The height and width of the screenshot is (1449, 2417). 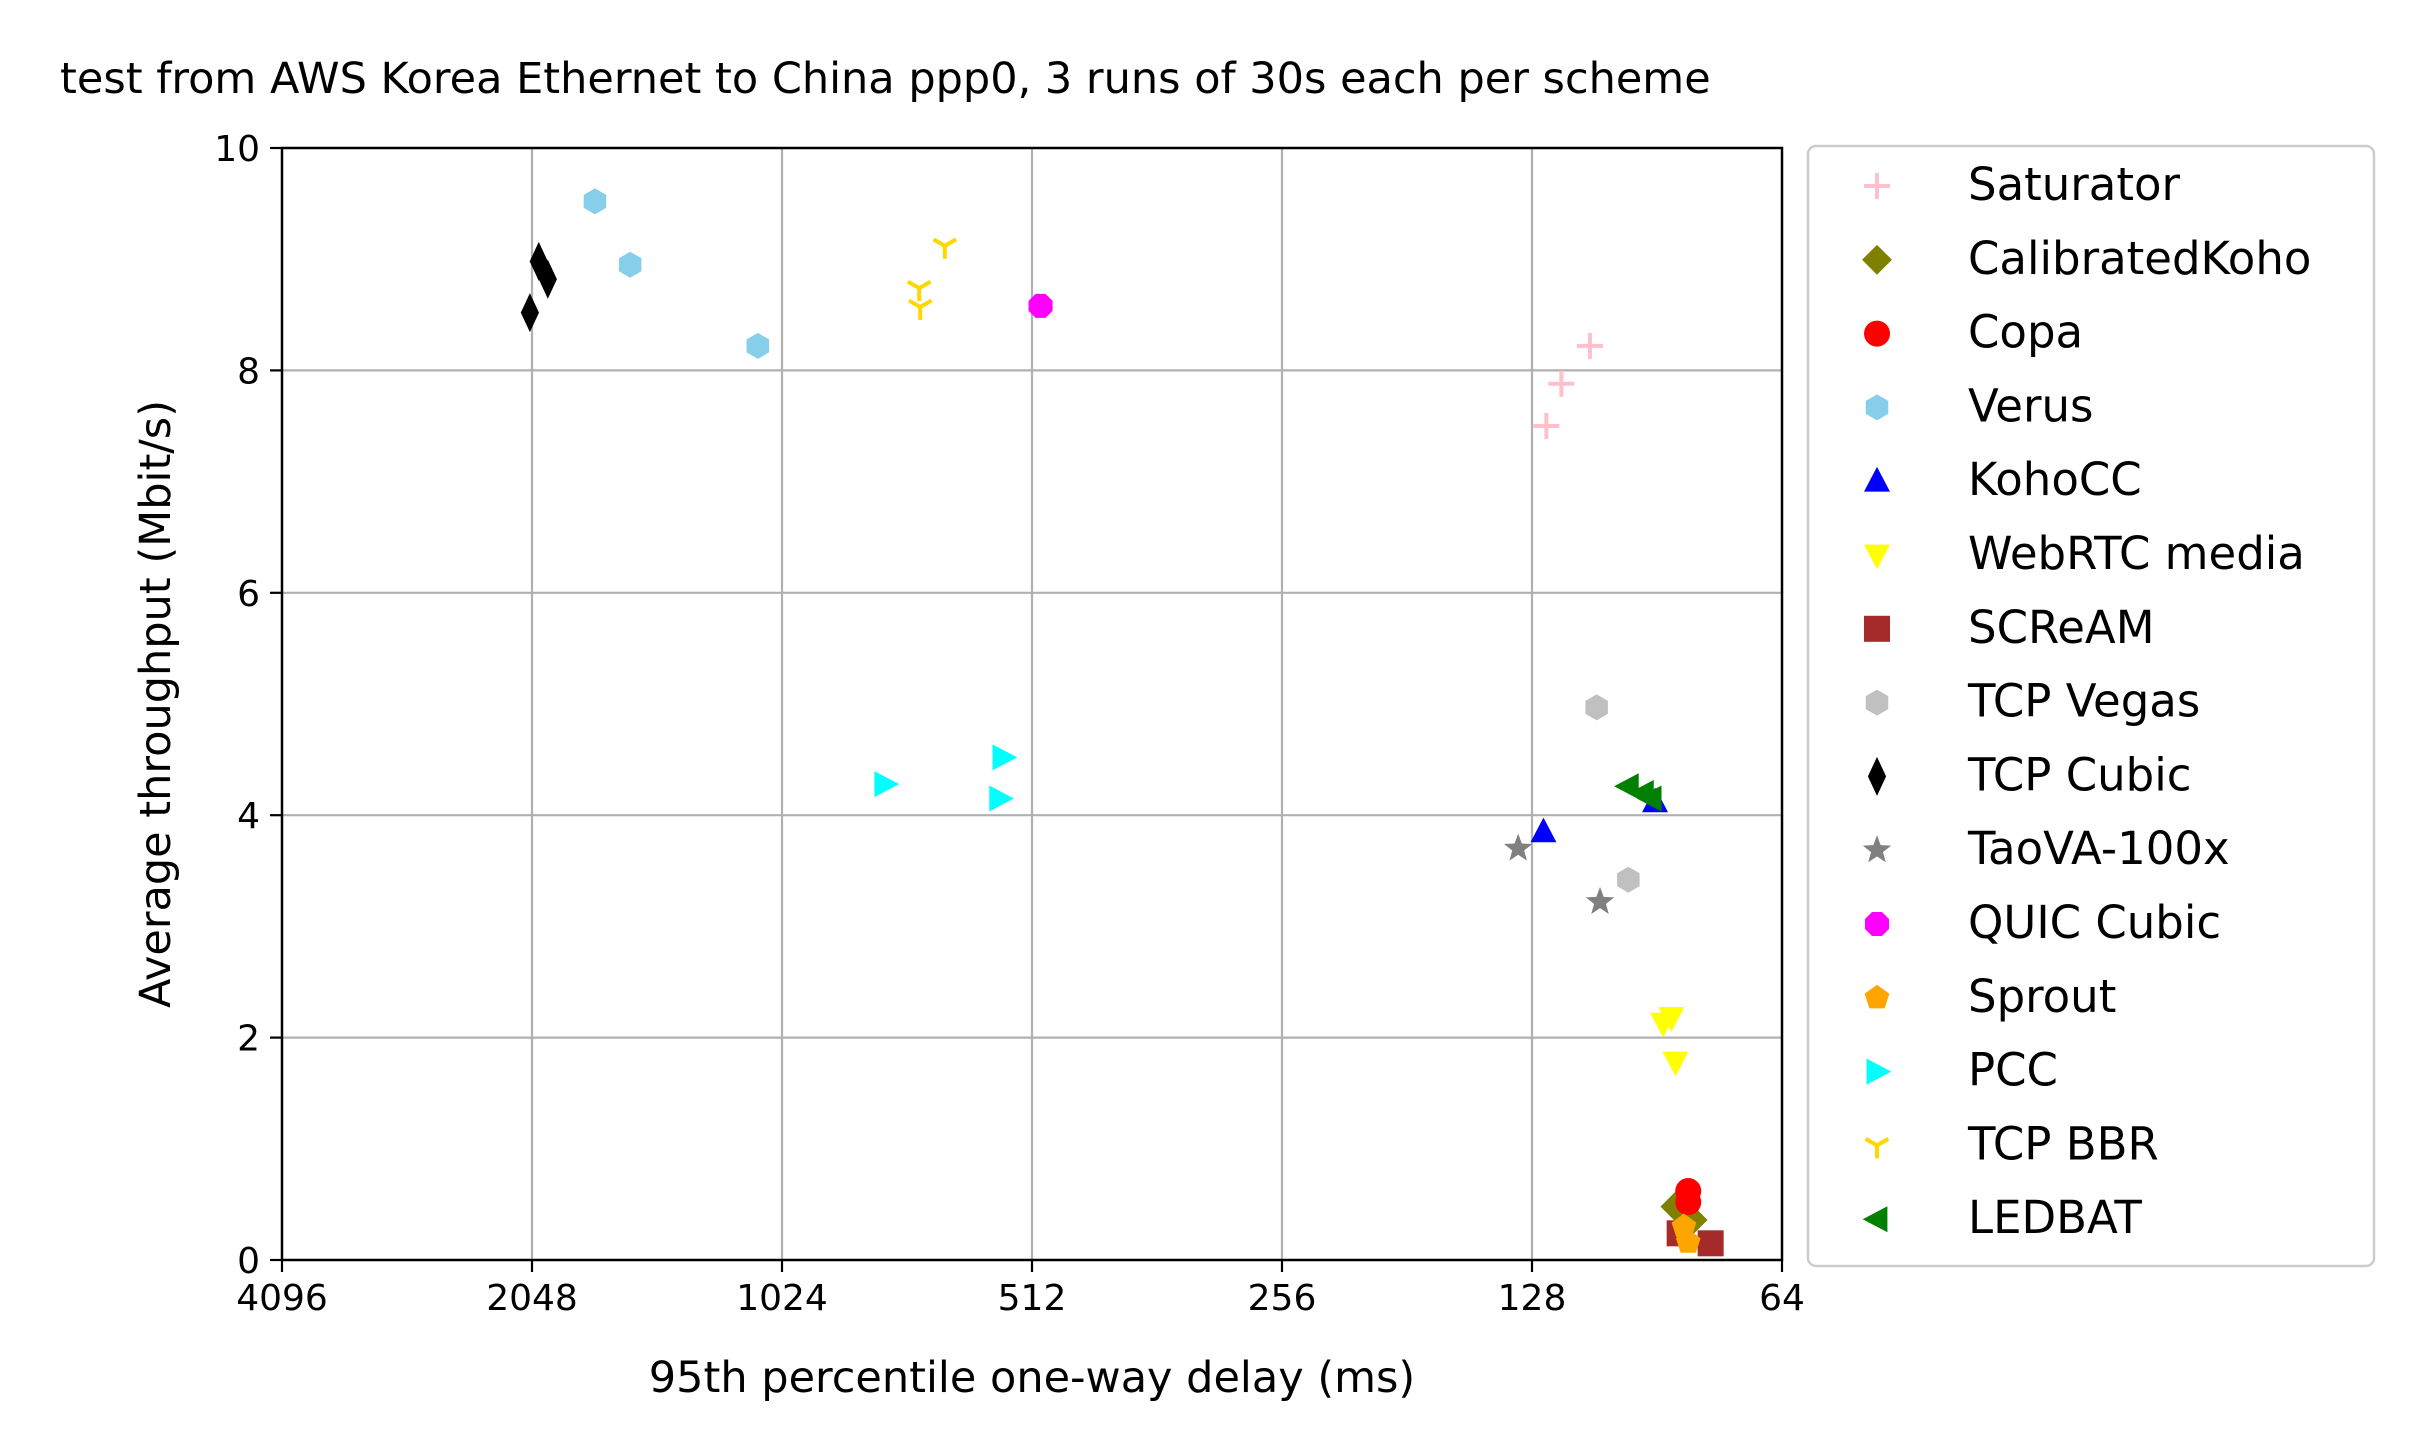 I want to click on y-axis-ticks: 0 2 4 6 8 10, so click(x=248, y=705).